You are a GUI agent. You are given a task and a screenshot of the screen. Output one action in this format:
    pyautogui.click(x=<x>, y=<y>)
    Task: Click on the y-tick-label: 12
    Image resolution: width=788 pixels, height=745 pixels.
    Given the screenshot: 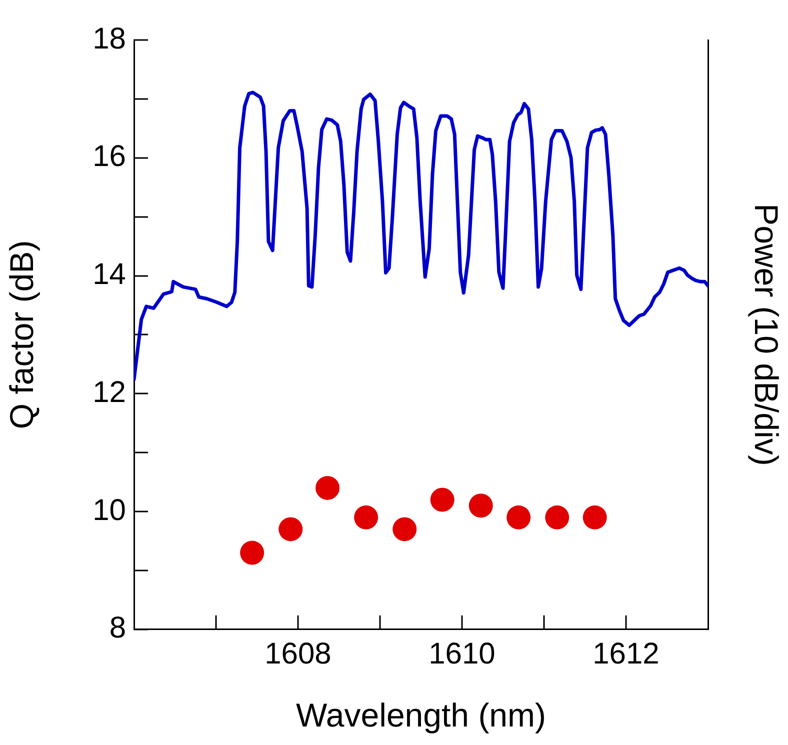 What is the action you would take?
    pyautogui.click(x=109, y=392)
    